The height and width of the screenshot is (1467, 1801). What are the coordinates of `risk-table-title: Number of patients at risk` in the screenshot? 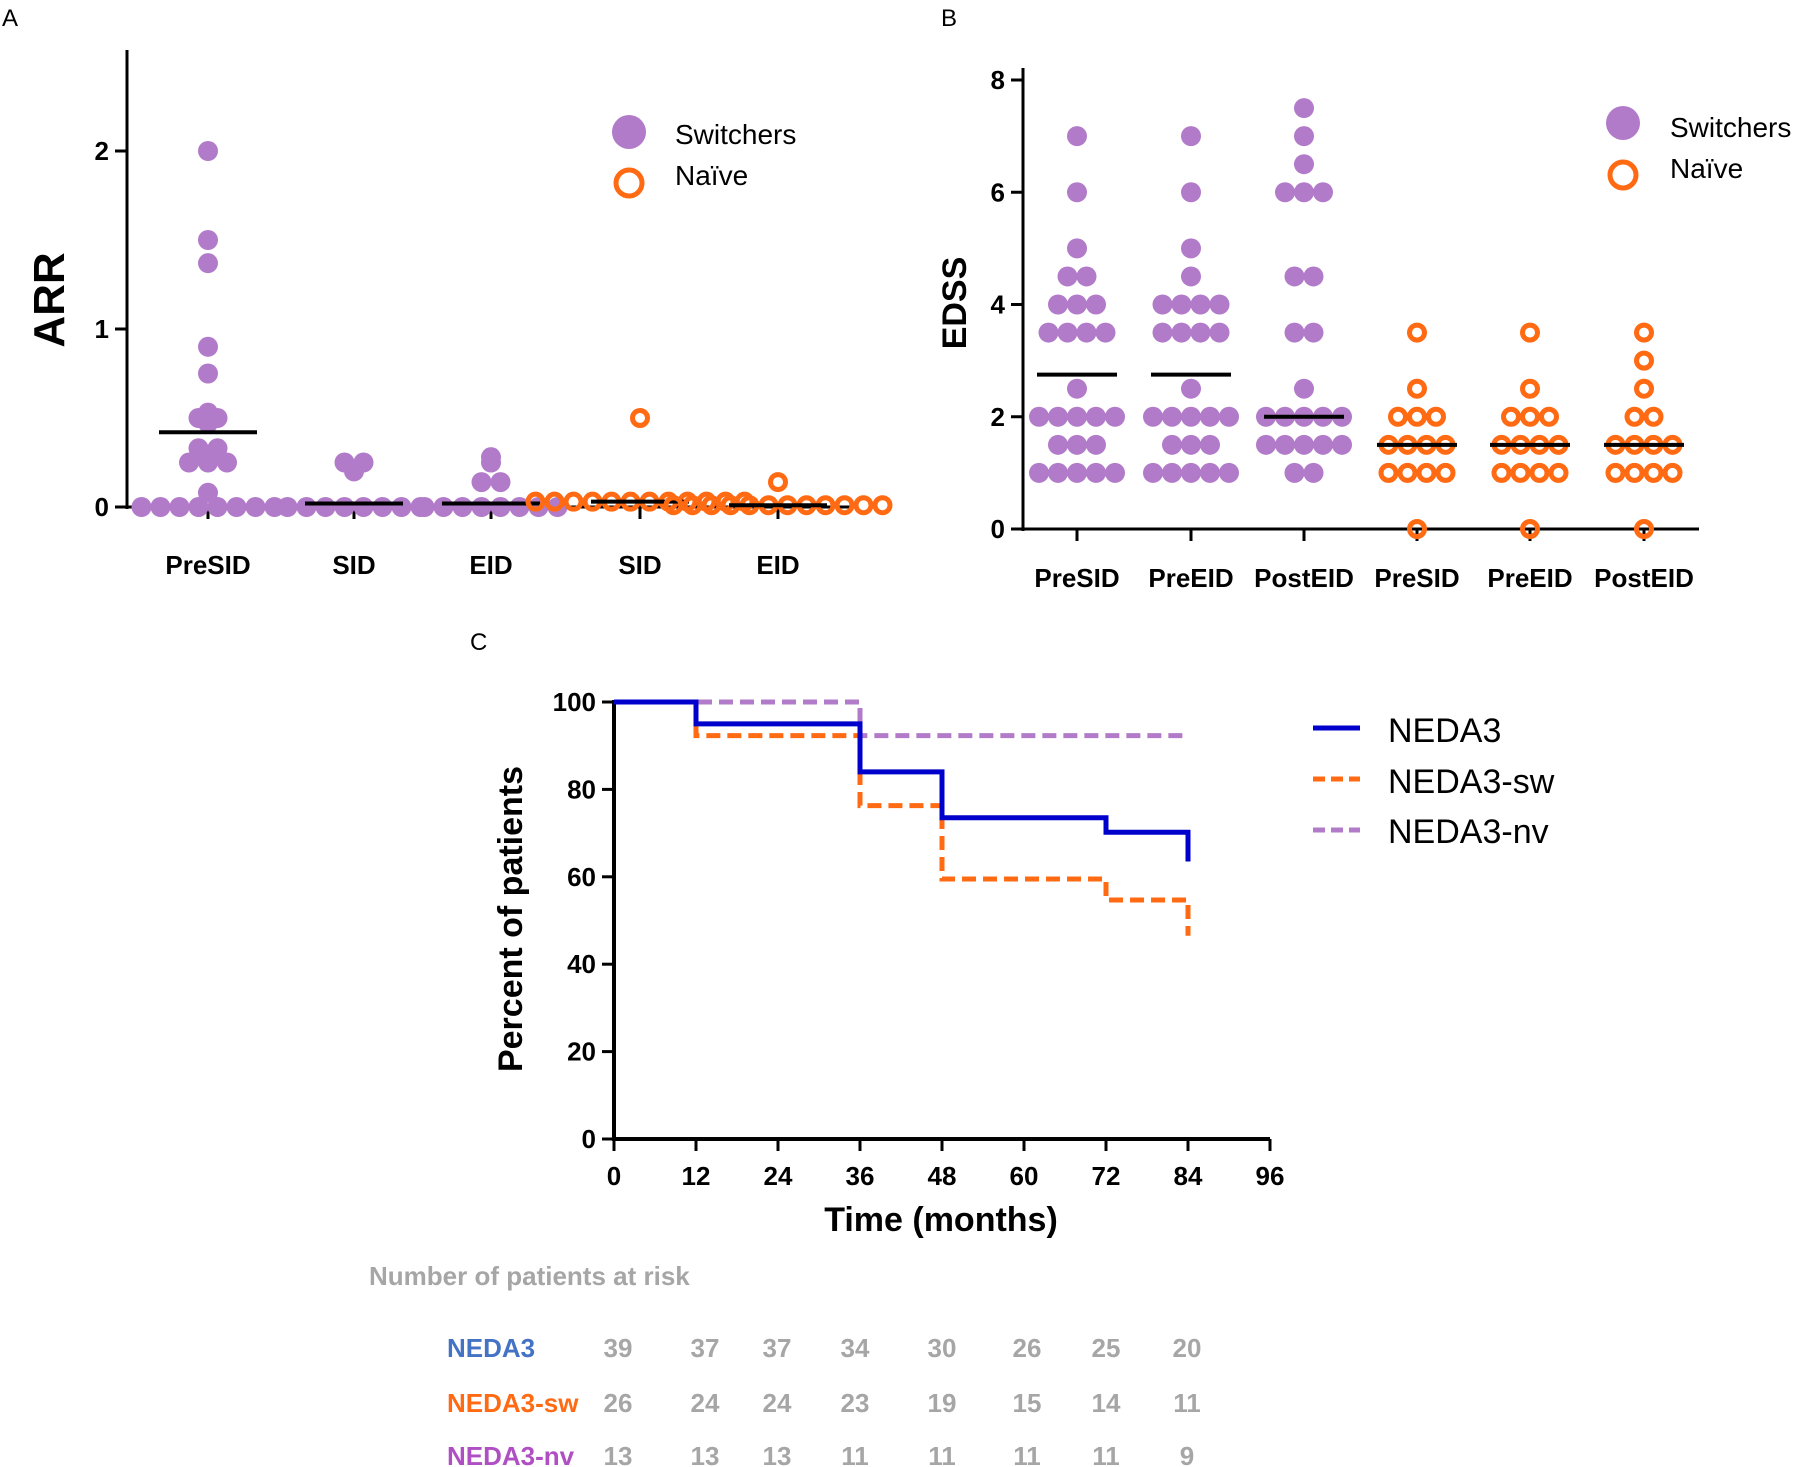 It's located at (529, 1276).